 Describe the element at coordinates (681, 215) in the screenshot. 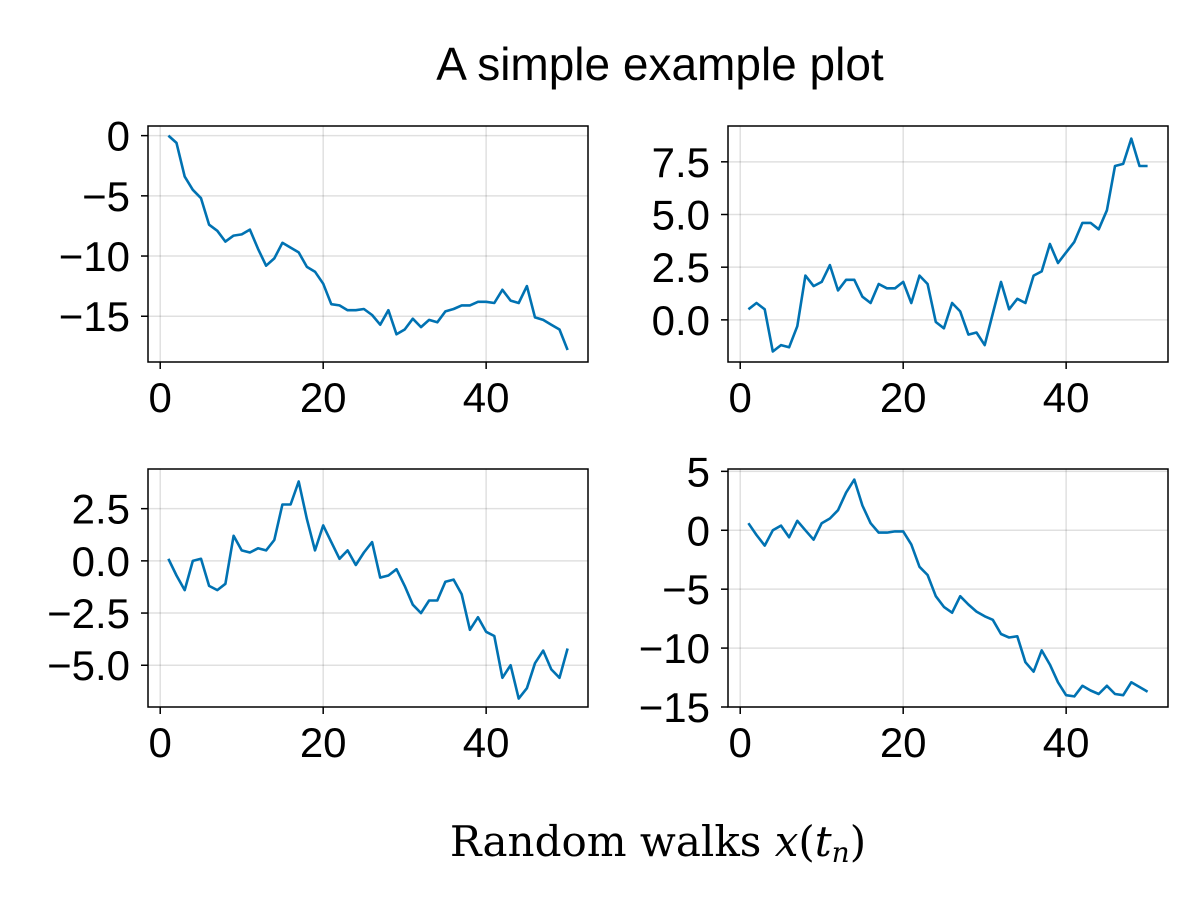

I see `y-tick-label: 5.0` at that location.